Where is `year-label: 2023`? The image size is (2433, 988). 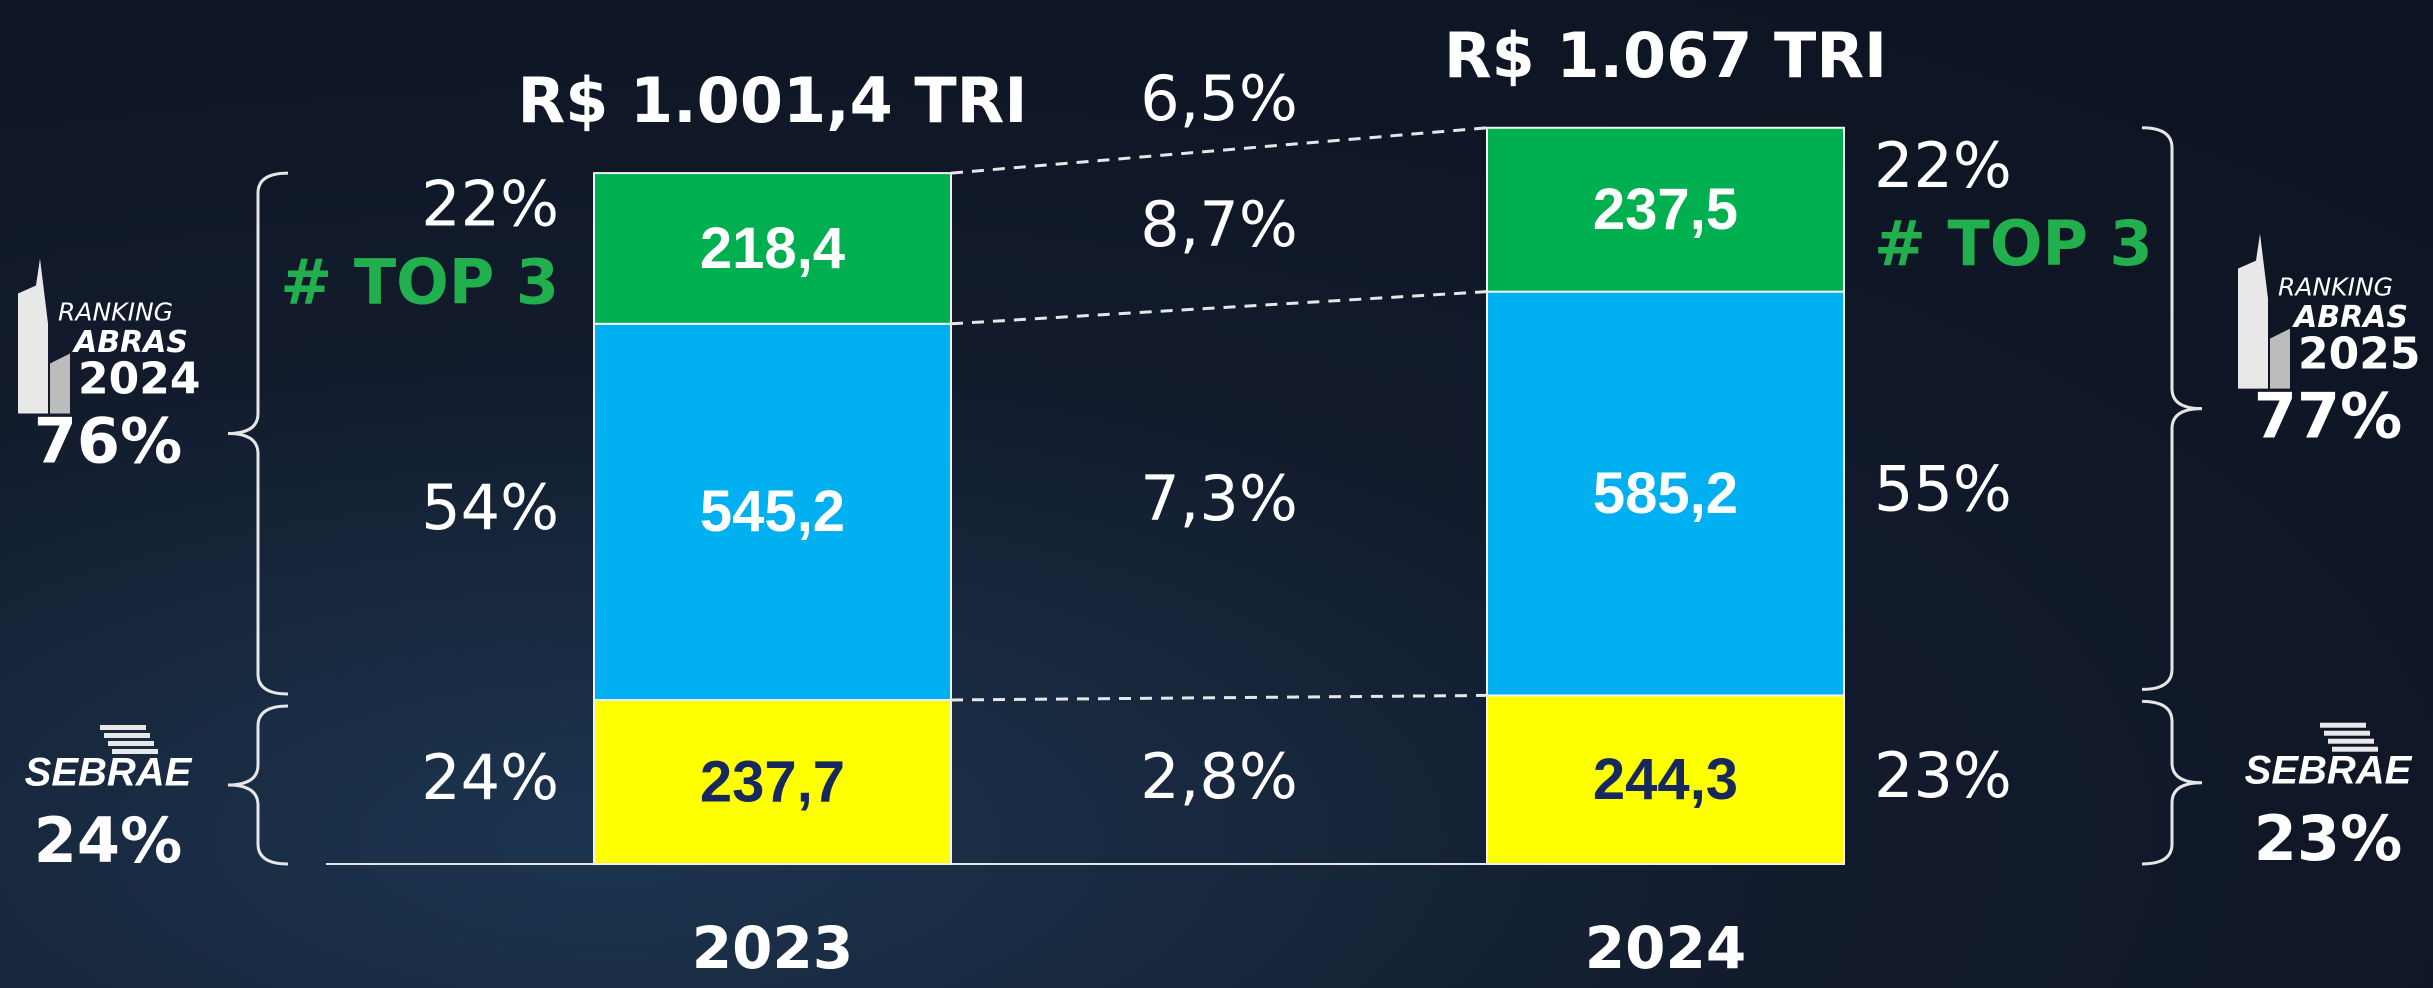
year-label: 2023 is located at coordinates (772, 948).